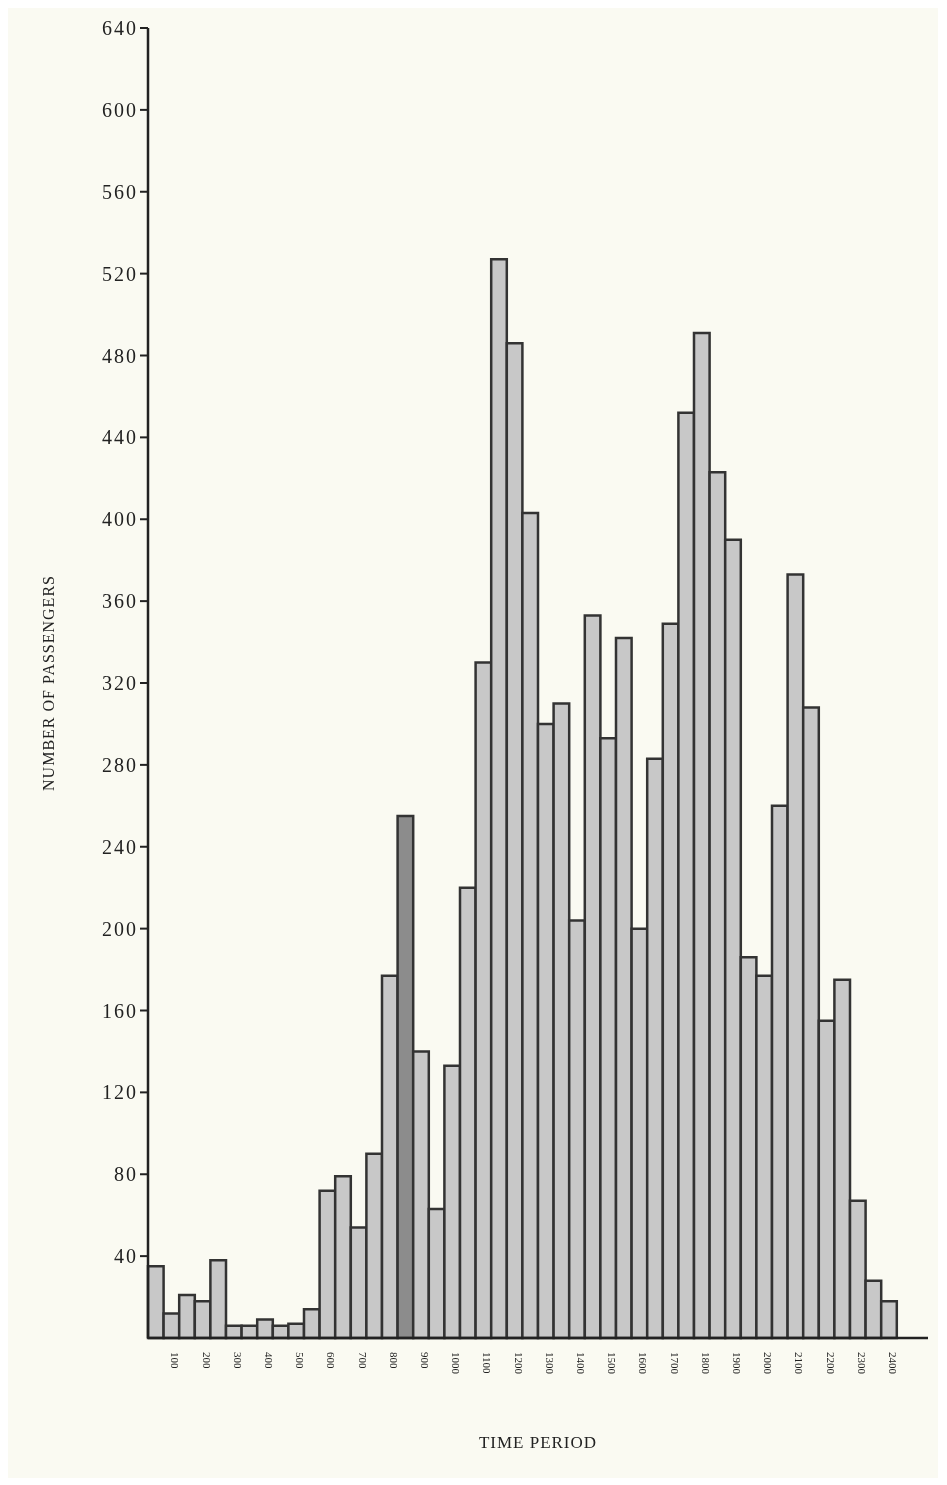 The image size is (947, 1485). I want to click on y-tick-label: 80, so click(126, 1174).